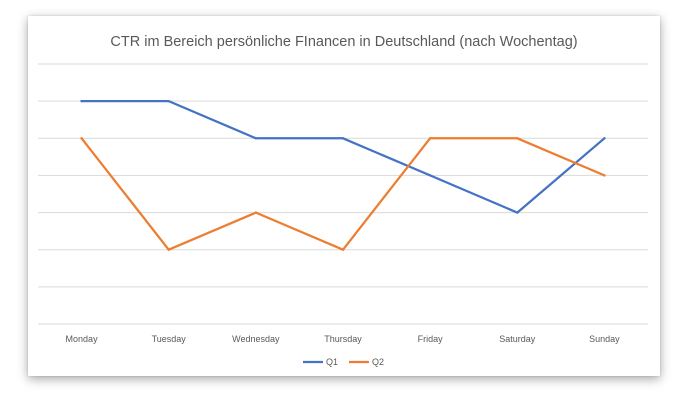 This screenshot has width=688, height=406. What do you see at coordinates (604, 339) in the screenshot?
I see `x-tick-label: Sunday` at bounding box center [604, 339].